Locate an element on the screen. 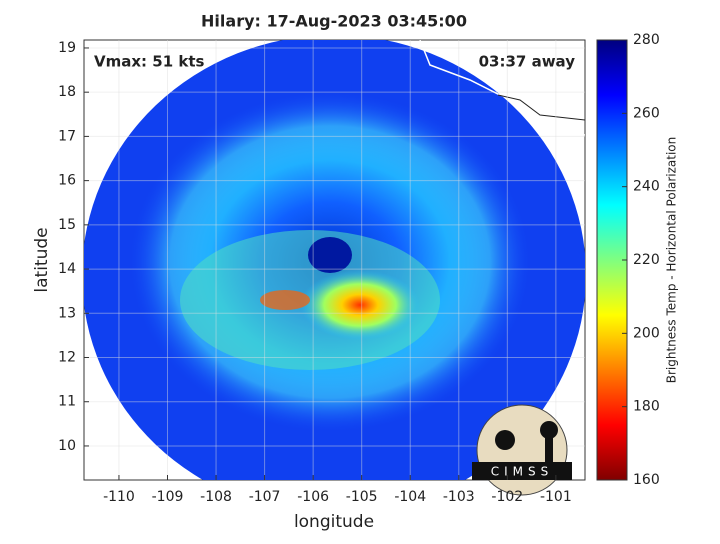  x-tick-label: -107 is located at coordinates (265, 497).